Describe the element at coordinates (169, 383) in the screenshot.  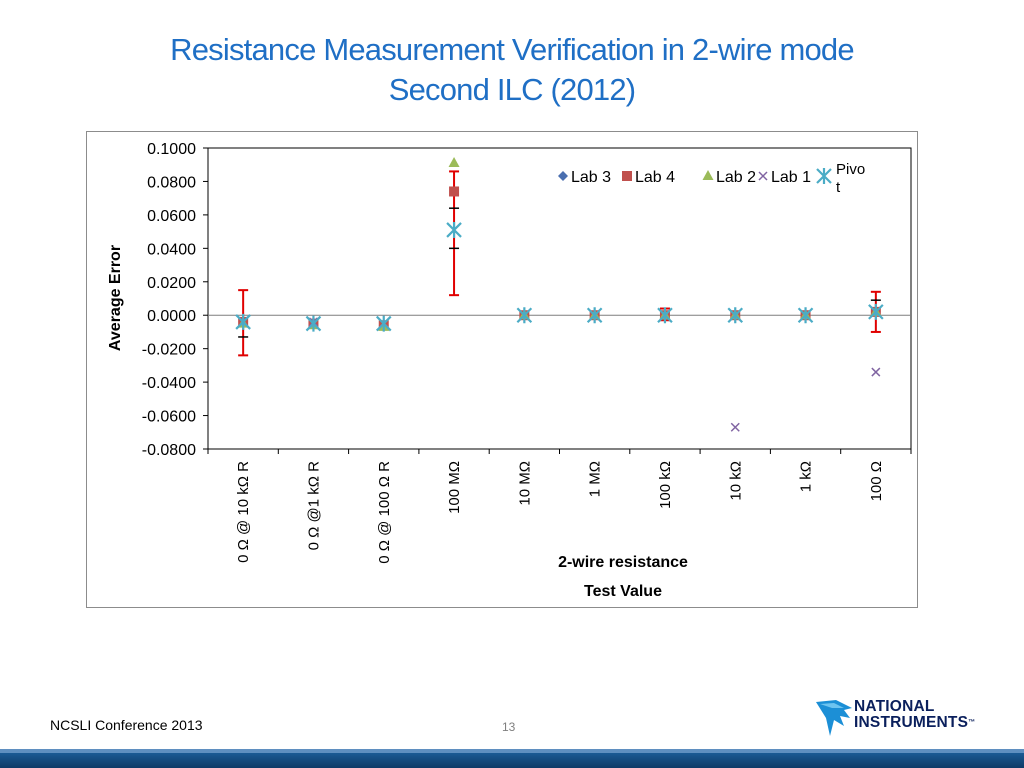
I see `y-tick-label: -0.0400` at that location.